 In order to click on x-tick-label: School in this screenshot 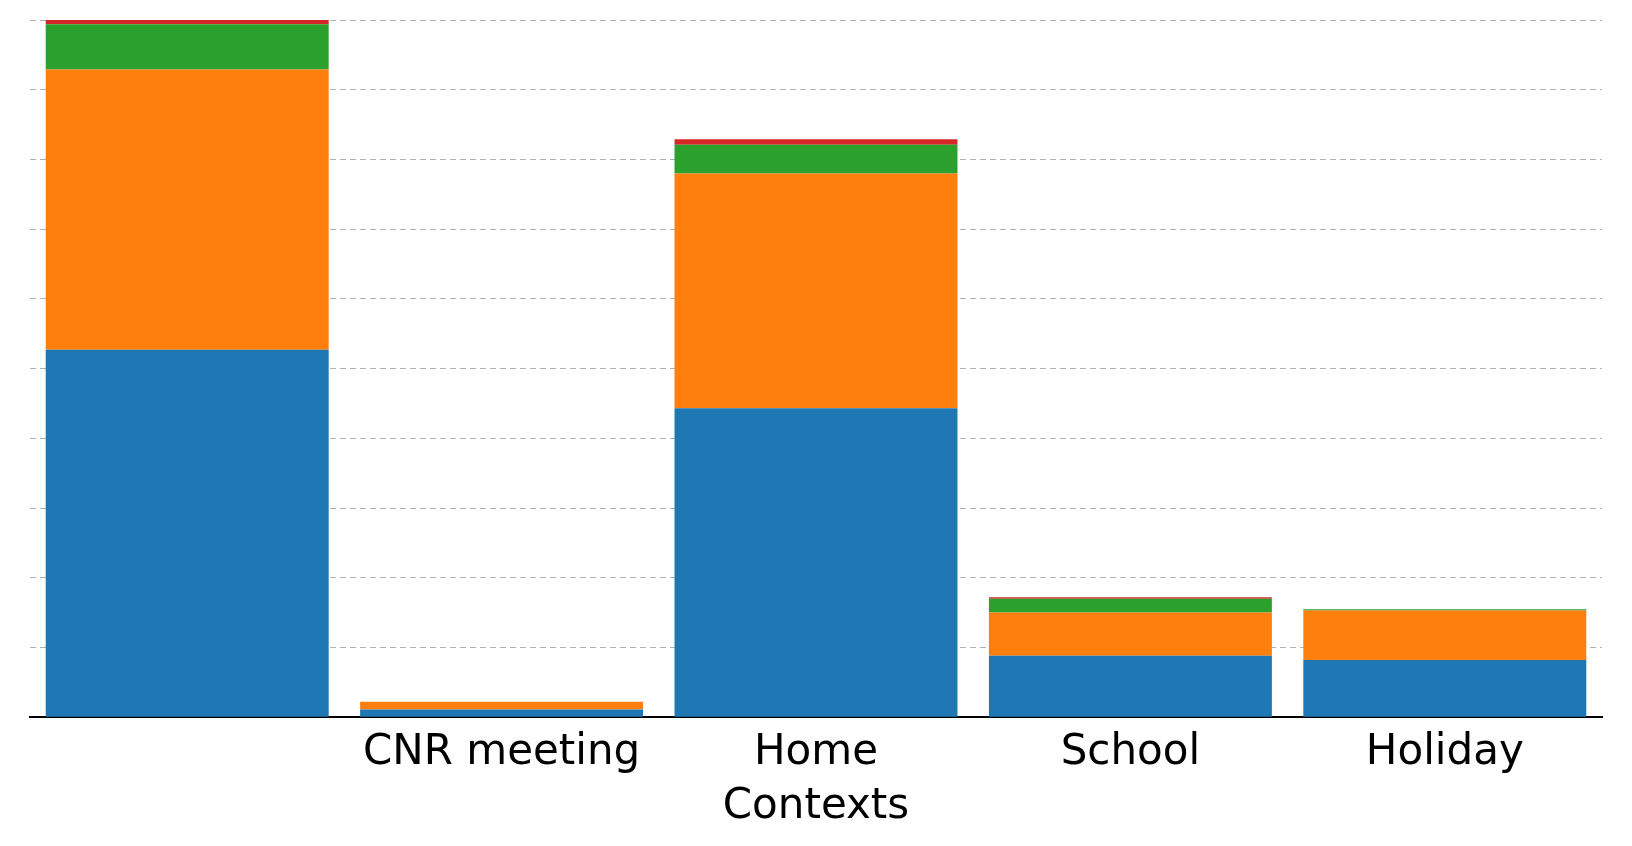, I will do `click(1130, 750)`.